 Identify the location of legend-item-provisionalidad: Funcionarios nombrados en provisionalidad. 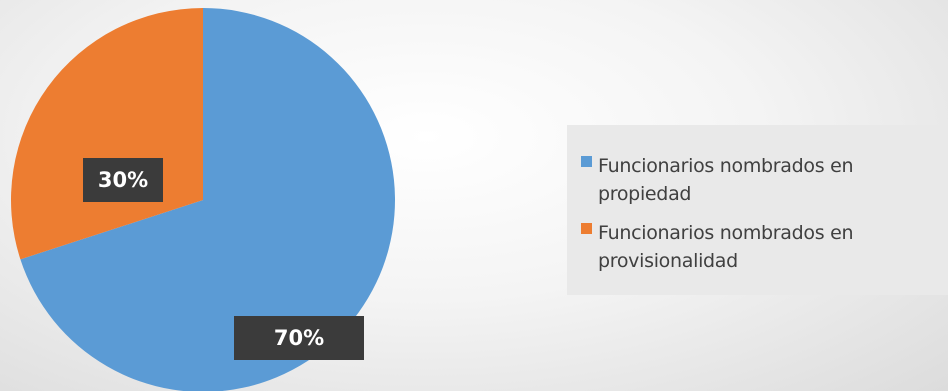
(759, 247).